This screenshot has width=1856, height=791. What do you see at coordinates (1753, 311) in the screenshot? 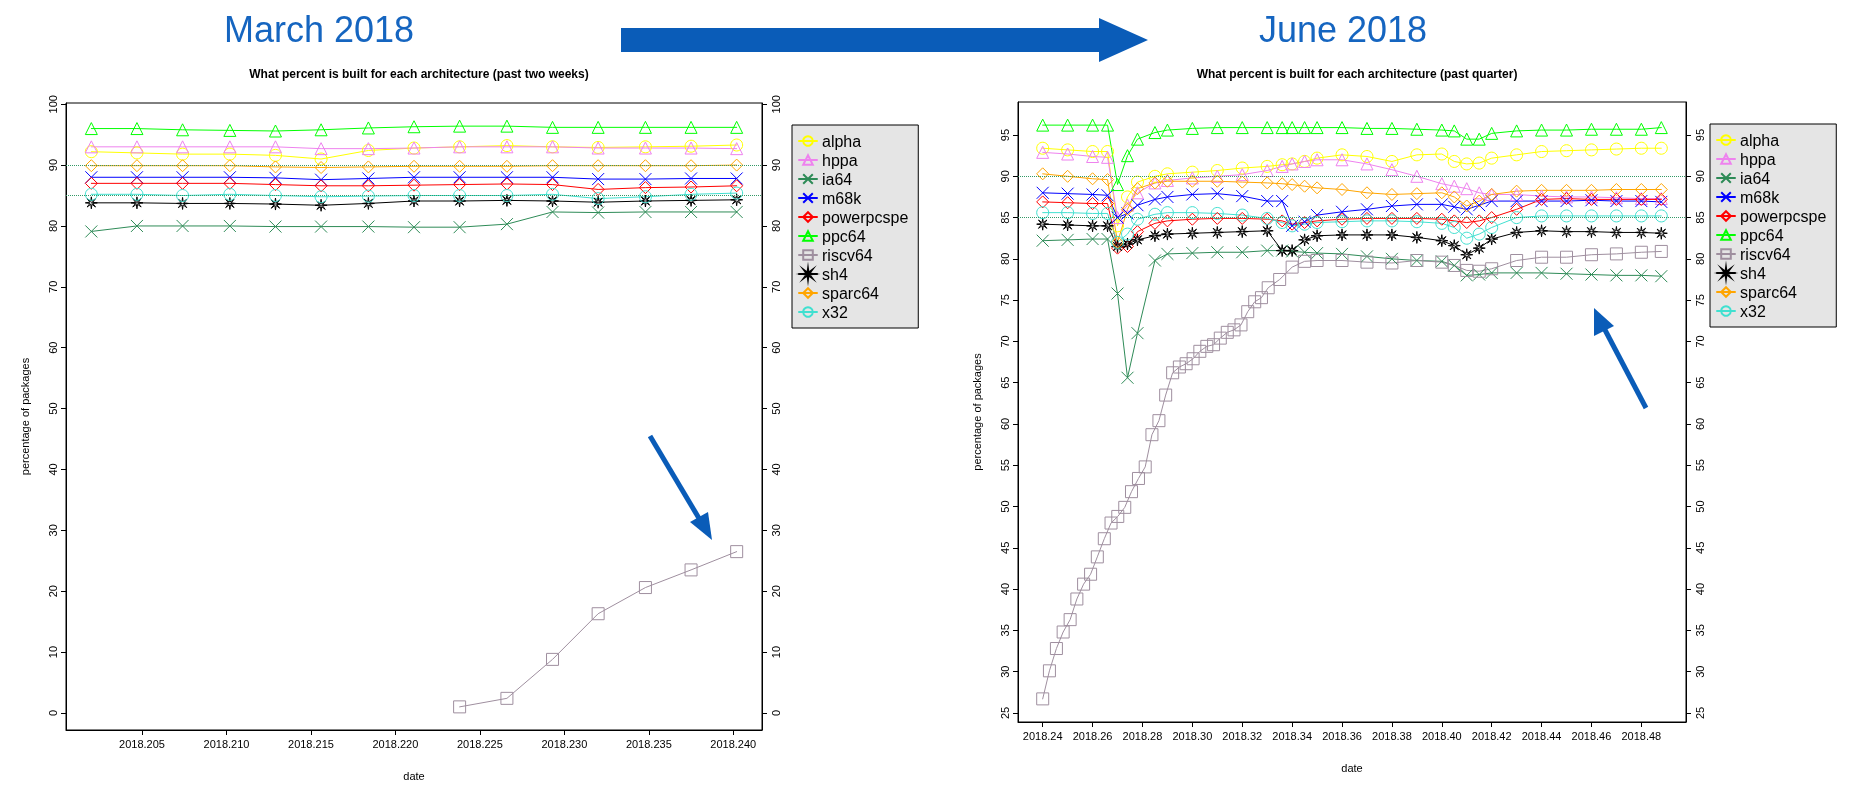
I see `legend-label: x32` at bounding box center [1753, 311].